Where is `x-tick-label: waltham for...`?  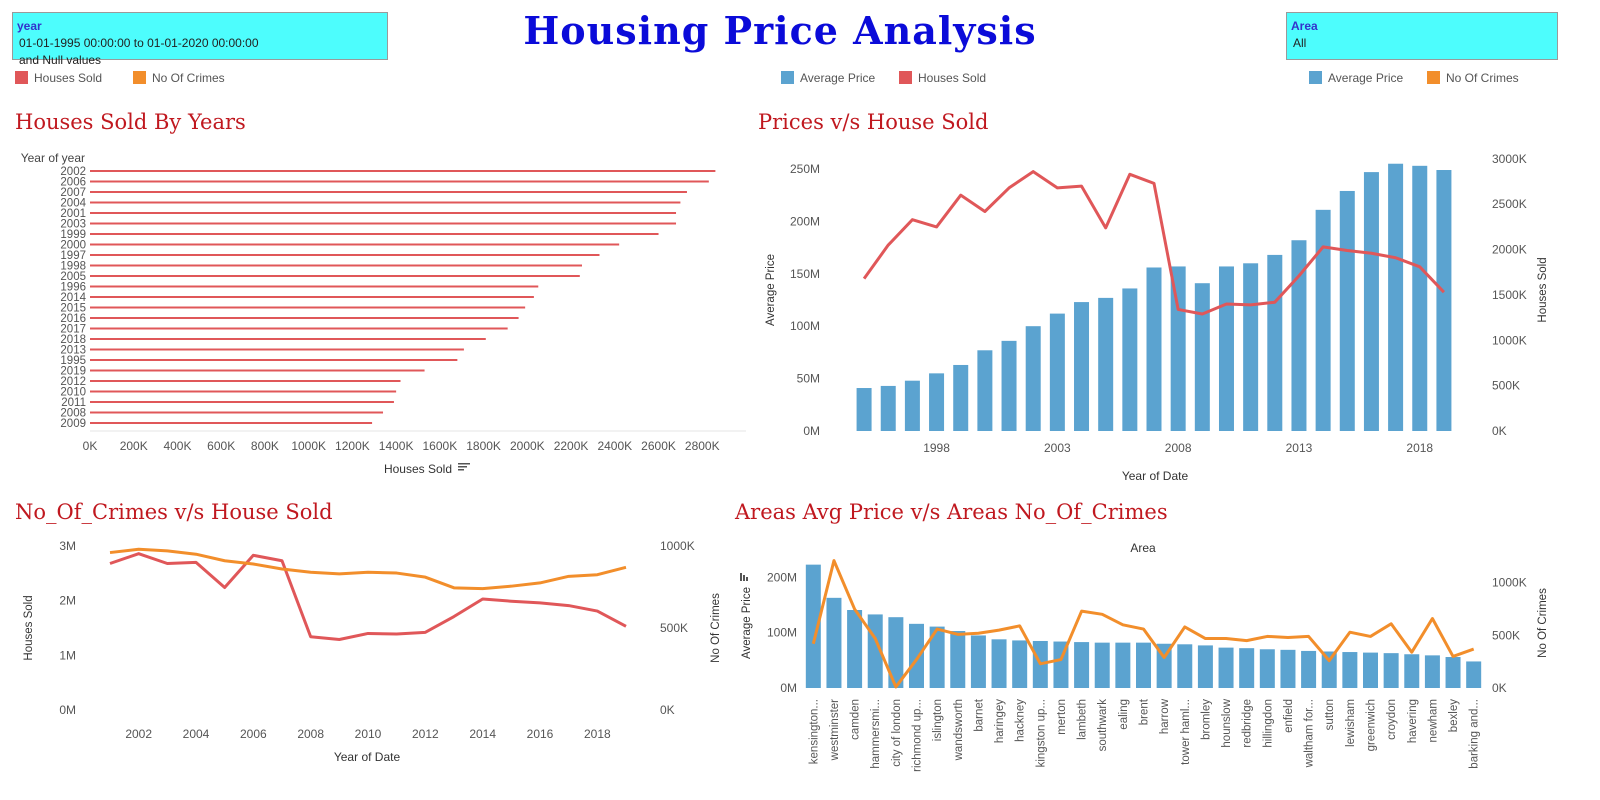
x-tick-label: waltham for... is located at coordinates (1310, 733).